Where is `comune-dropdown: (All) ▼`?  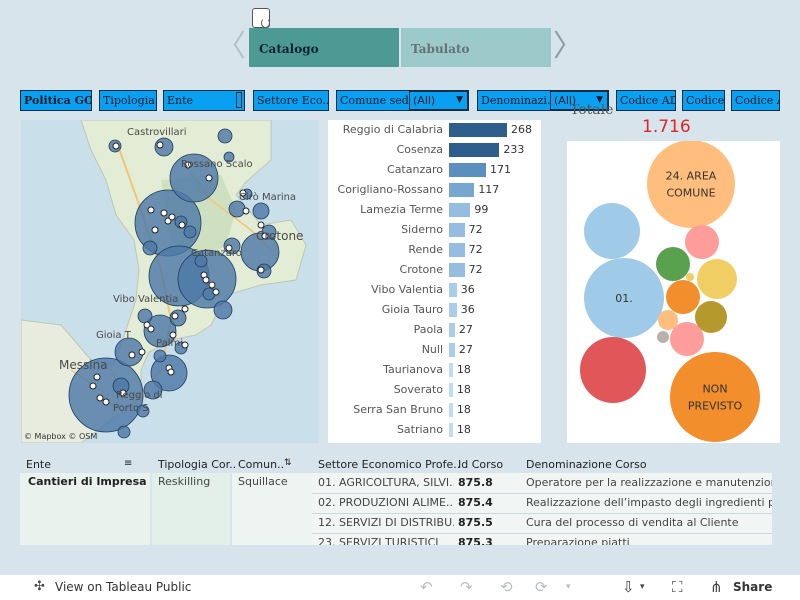 comune-dropdown: (All) ▼ is located at coordinates (438, 100).